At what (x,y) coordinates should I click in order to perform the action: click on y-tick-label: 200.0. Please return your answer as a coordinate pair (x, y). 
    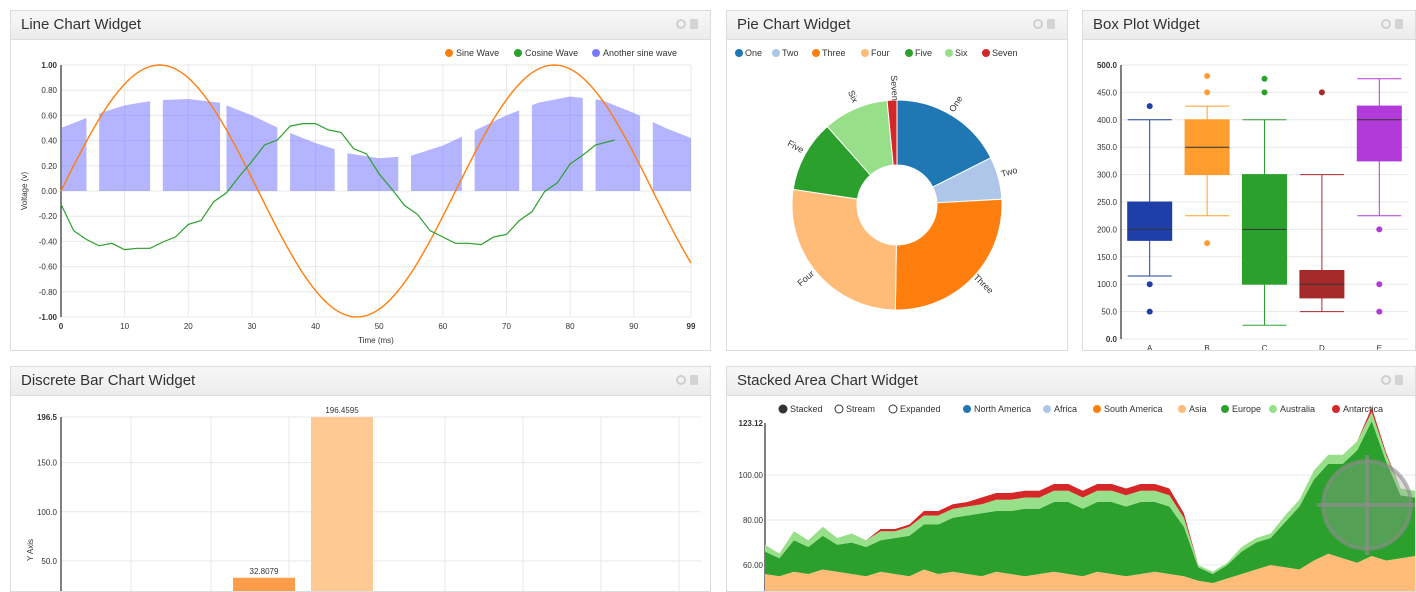
    Looking at the image, I should click on (1107, 229).